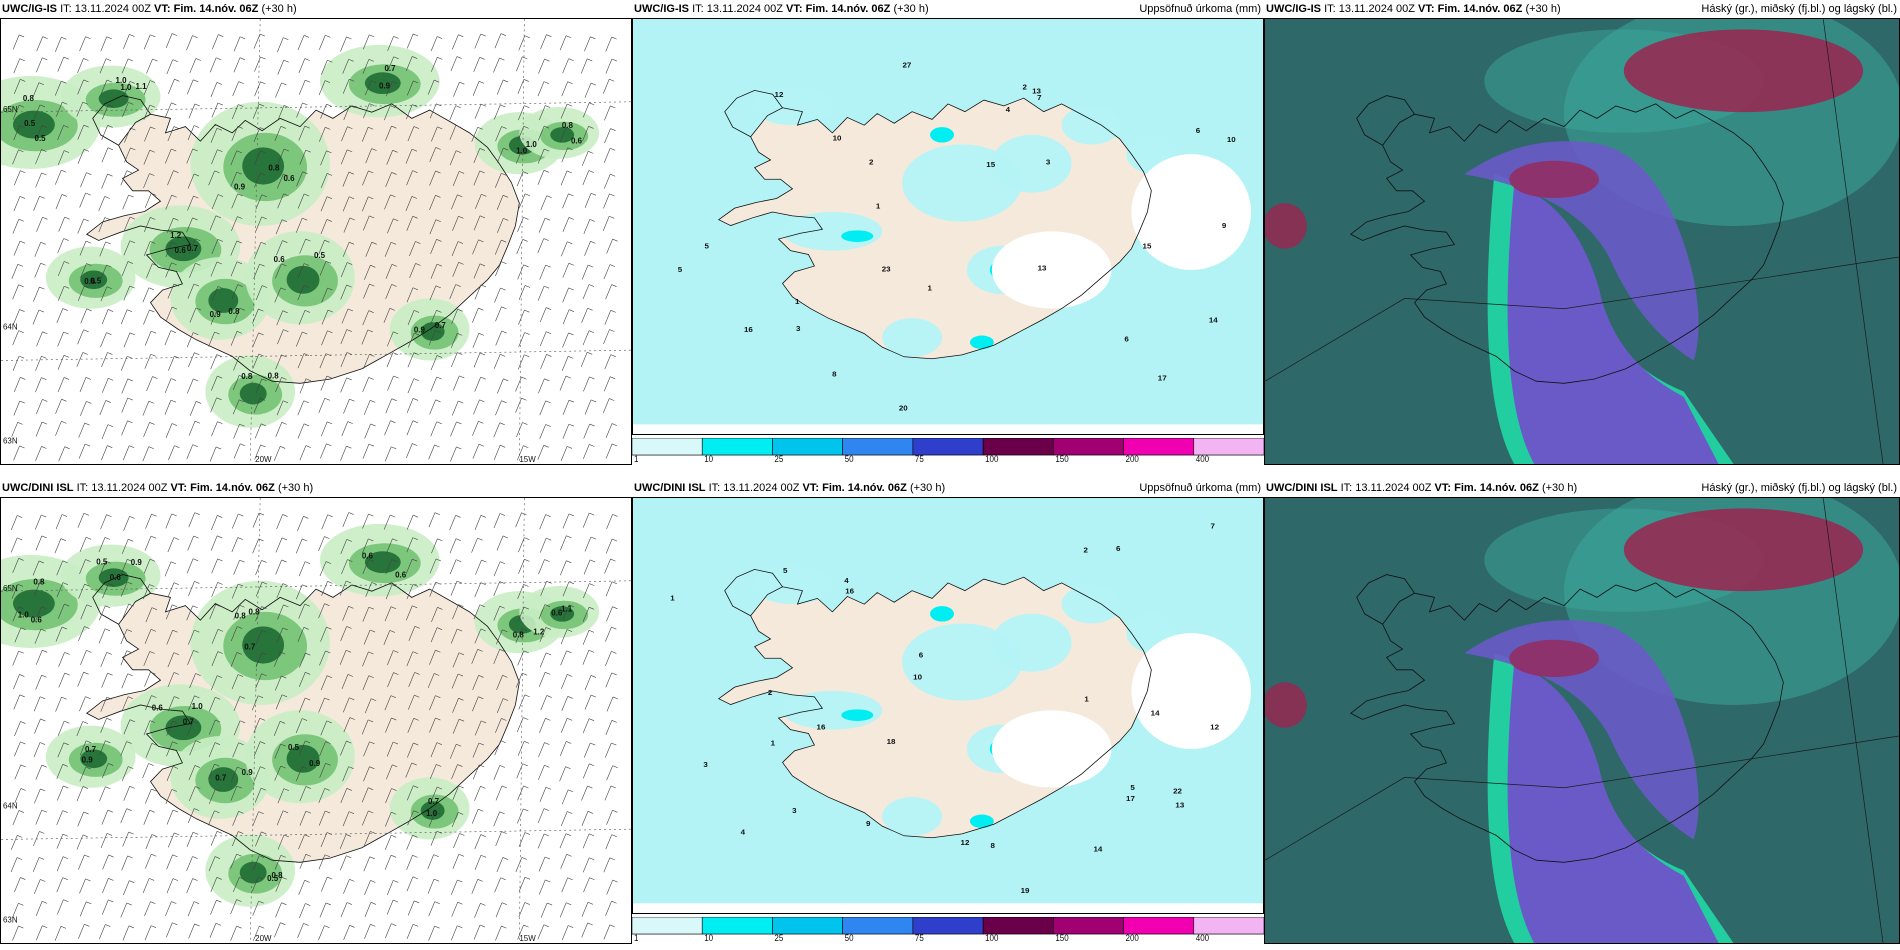  Describe the element at coordinates (91, 749) in the screenshot. I see `cloud-value-label: 0.7` at that location.